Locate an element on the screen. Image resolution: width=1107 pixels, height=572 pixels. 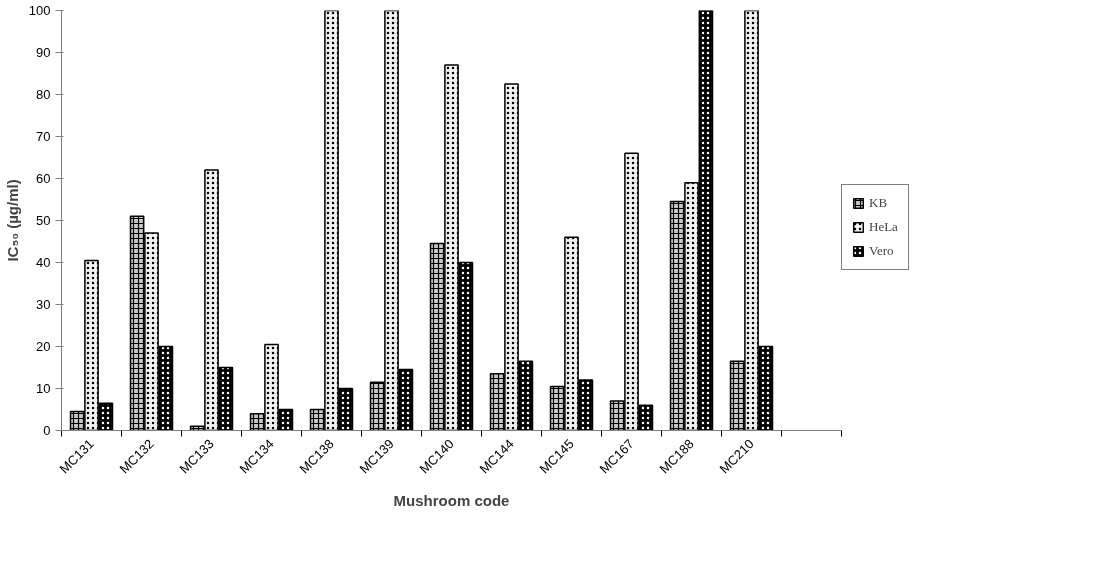
y-tick-label: 80 is located at coordinates (43, 94).